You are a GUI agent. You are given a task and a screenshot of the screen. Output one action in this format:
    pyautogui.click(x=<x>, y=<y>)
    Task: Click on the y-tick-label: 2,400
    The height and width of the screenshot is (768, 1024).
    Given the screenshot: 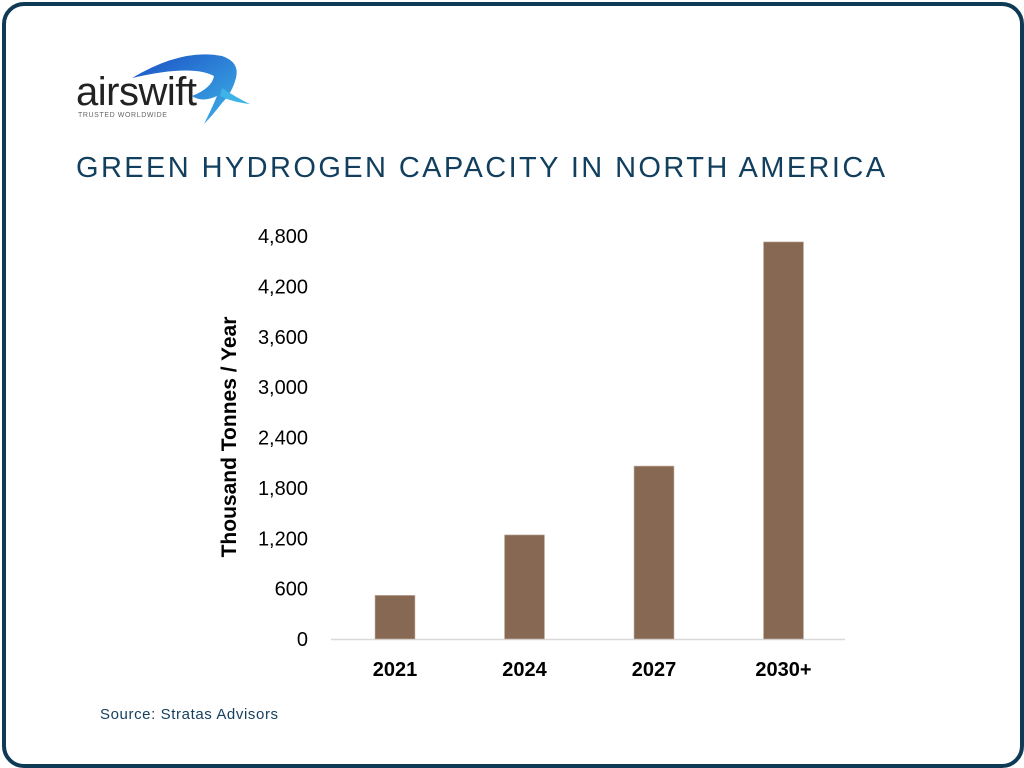 What is the action you would take?
    pyautogui.click(x=283, y=439)
    